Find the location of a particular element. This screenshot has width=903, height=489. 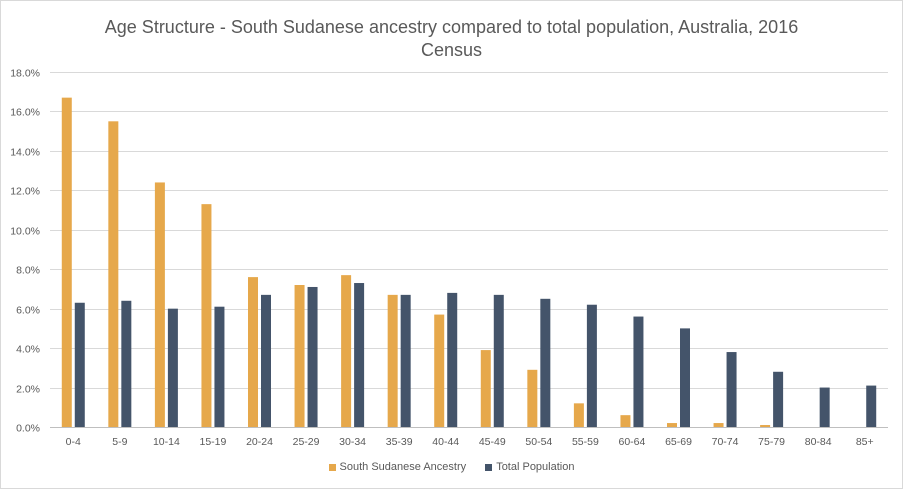

y-tick-label: 14.0% is located at coordinates (25, 153).